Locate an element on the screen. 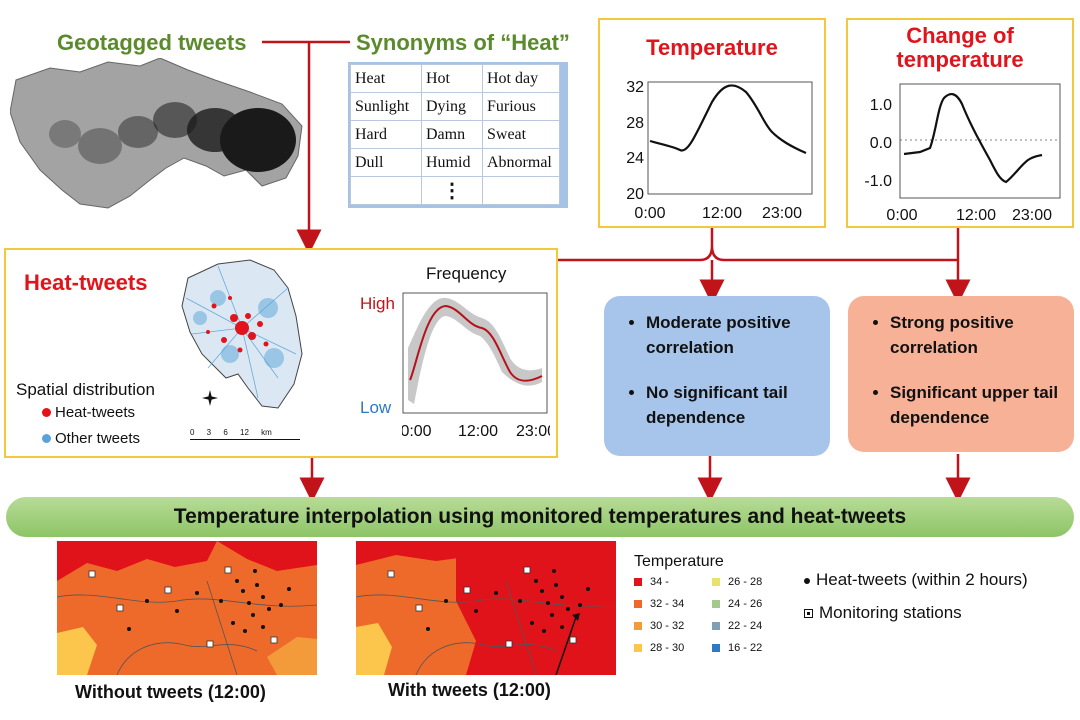 The height and width of the screenshot is (720, 1080). legend-item: 26 - 28 is located at coordinates (737, 582).